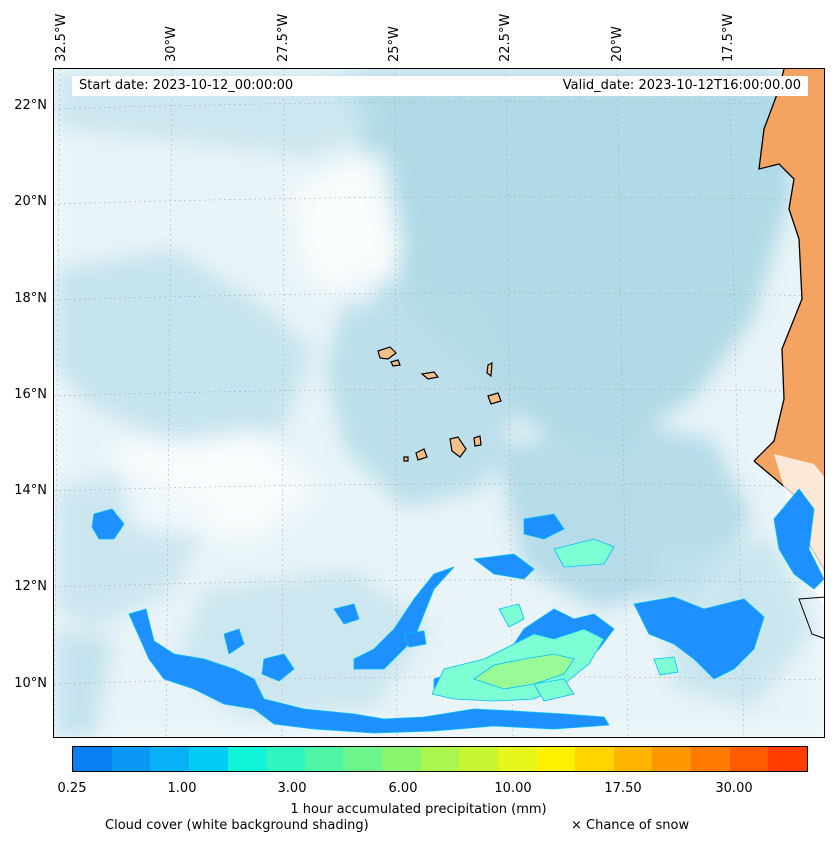 The width and height of the screenshot is (837, 844). What do you see at coordinates (182, 788) in the screenshot?
I see `colorbar-tick-1-00: 1.00` at bounding box center [182, 788].